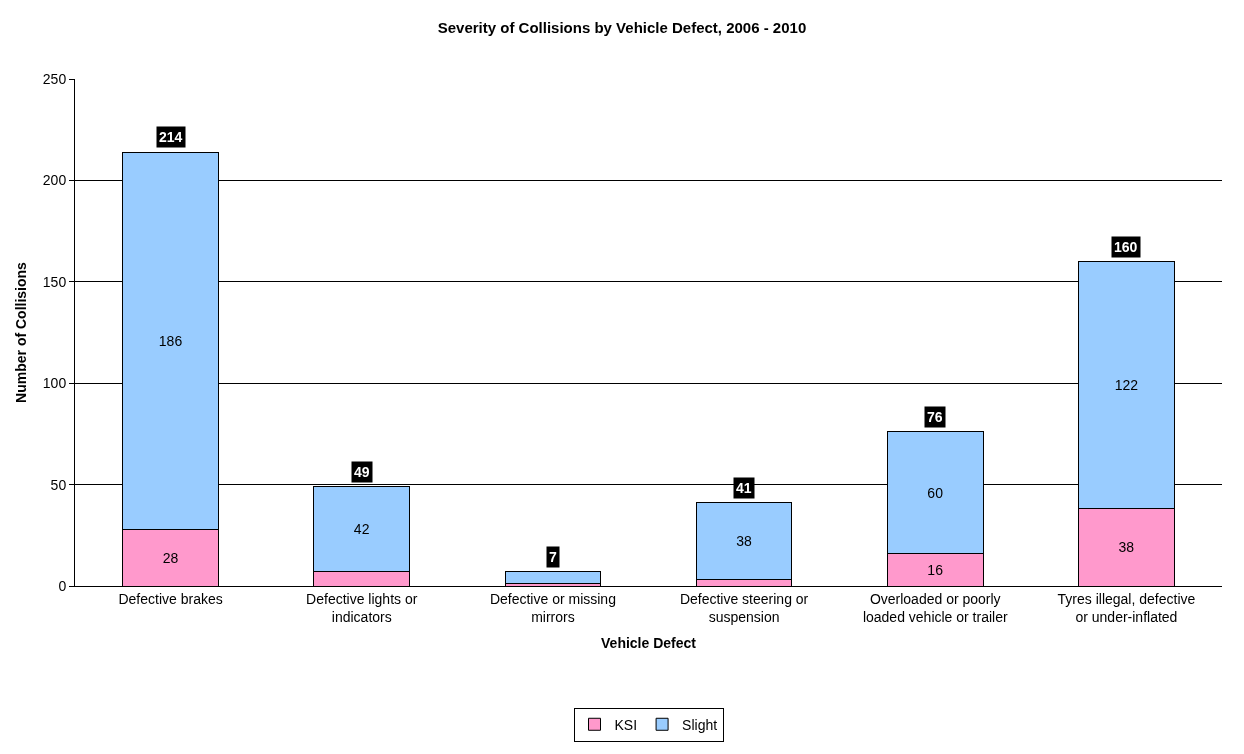 Image resolution: width=1244 pixels, height=754 pixels. Describe the element at coordinates (54, 383) in the screenshot. I see `y-tick-label: 100` at that location.